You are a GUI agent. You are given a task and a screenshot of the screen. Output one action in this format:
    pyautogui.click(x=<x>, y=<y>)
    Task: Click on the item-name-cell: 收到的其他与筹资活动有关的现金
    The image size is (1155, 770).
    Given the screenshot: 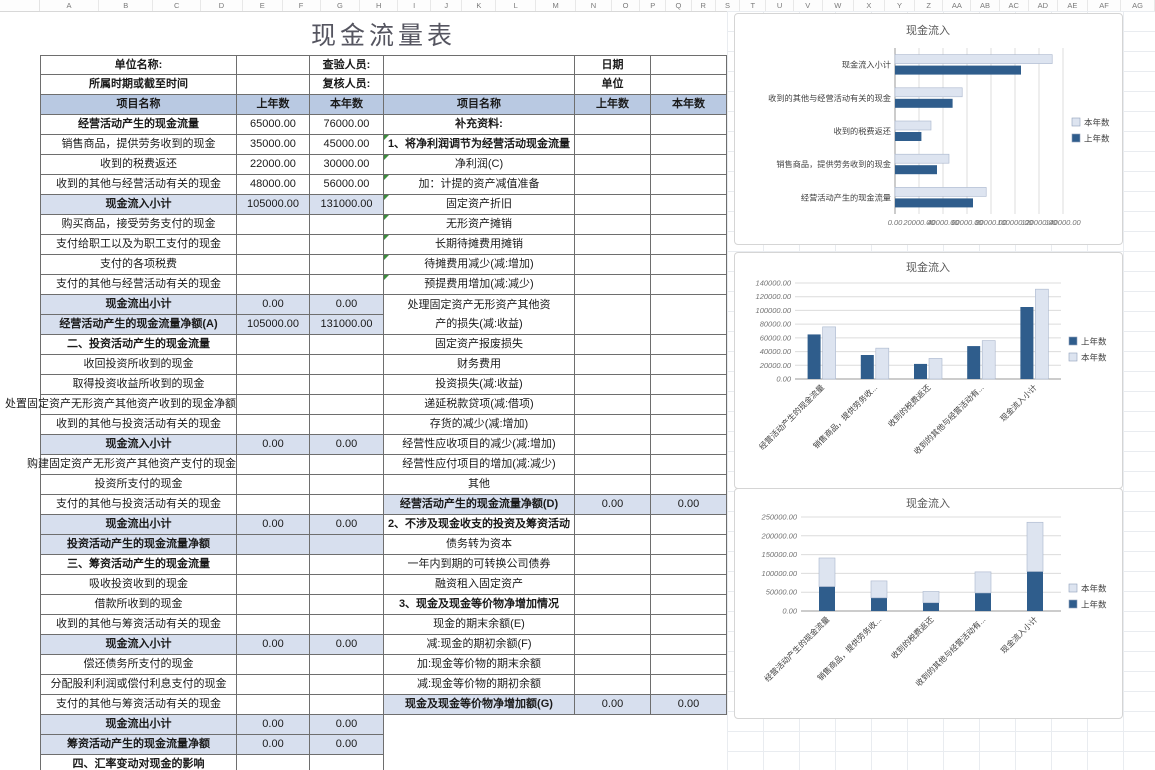 What is the action you would take?
    pyautogui.click(x=138, y=625)
    